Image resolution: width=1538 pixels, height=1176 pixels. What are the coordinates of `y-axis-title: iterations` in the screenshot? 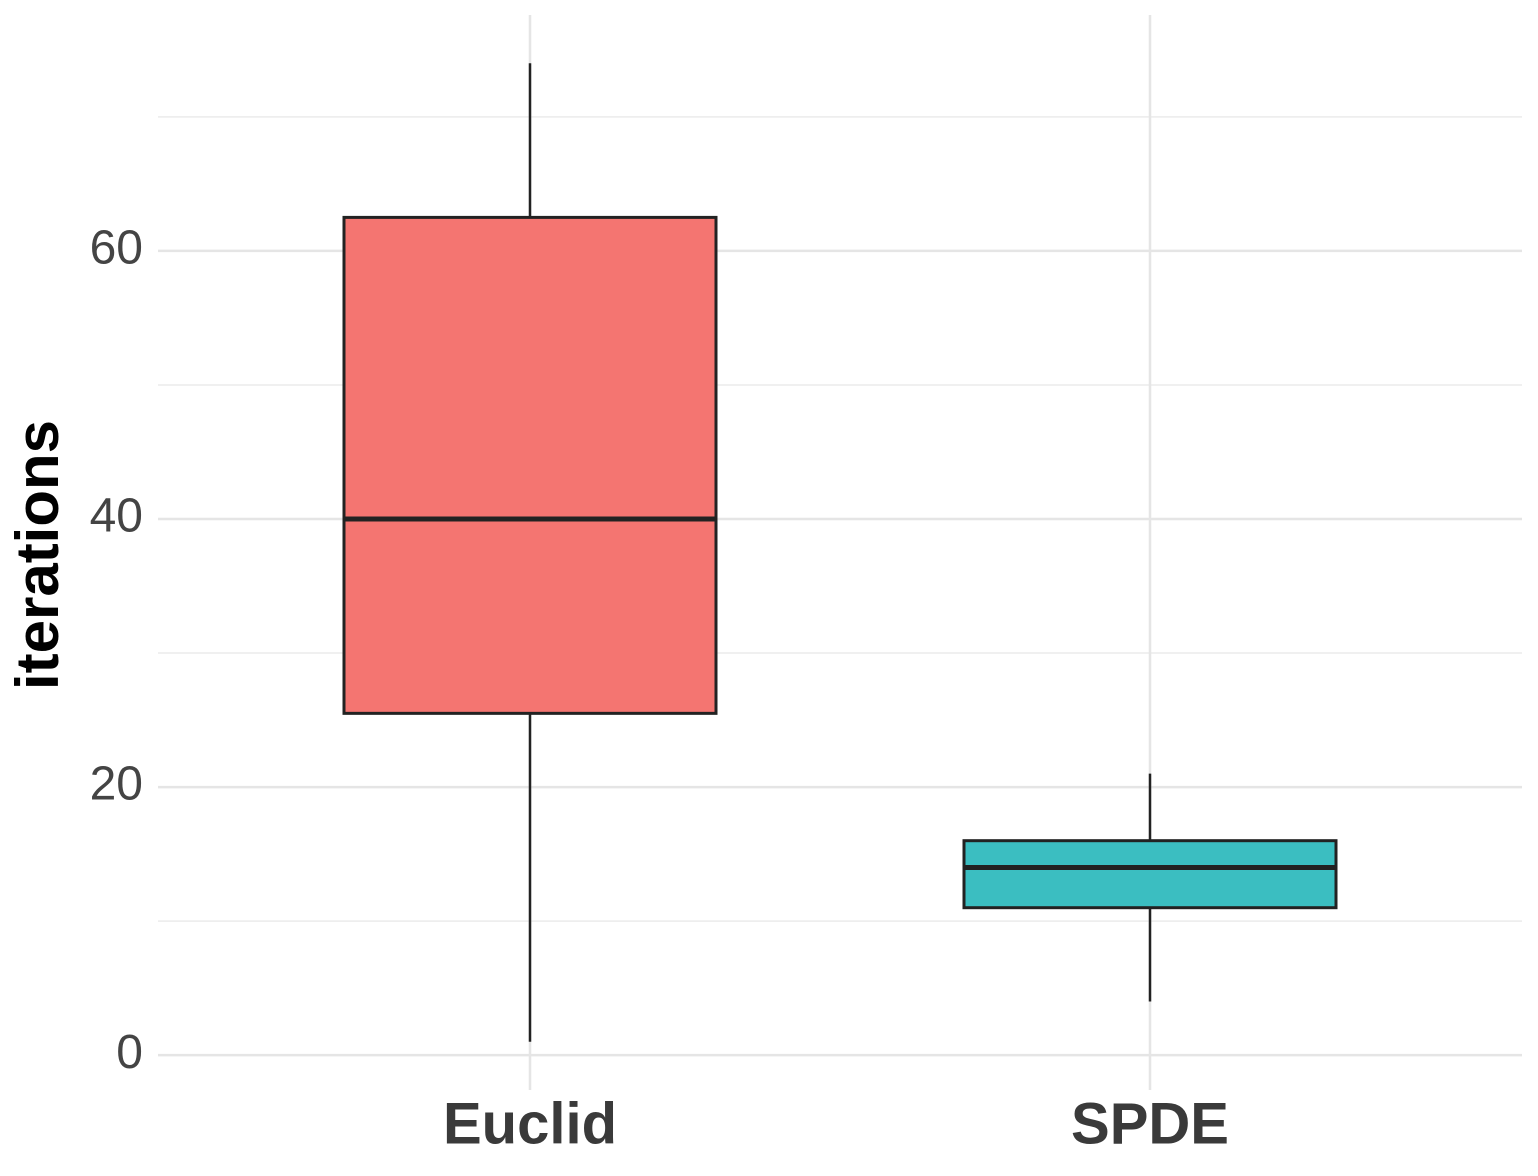 It's located at (37, 555).